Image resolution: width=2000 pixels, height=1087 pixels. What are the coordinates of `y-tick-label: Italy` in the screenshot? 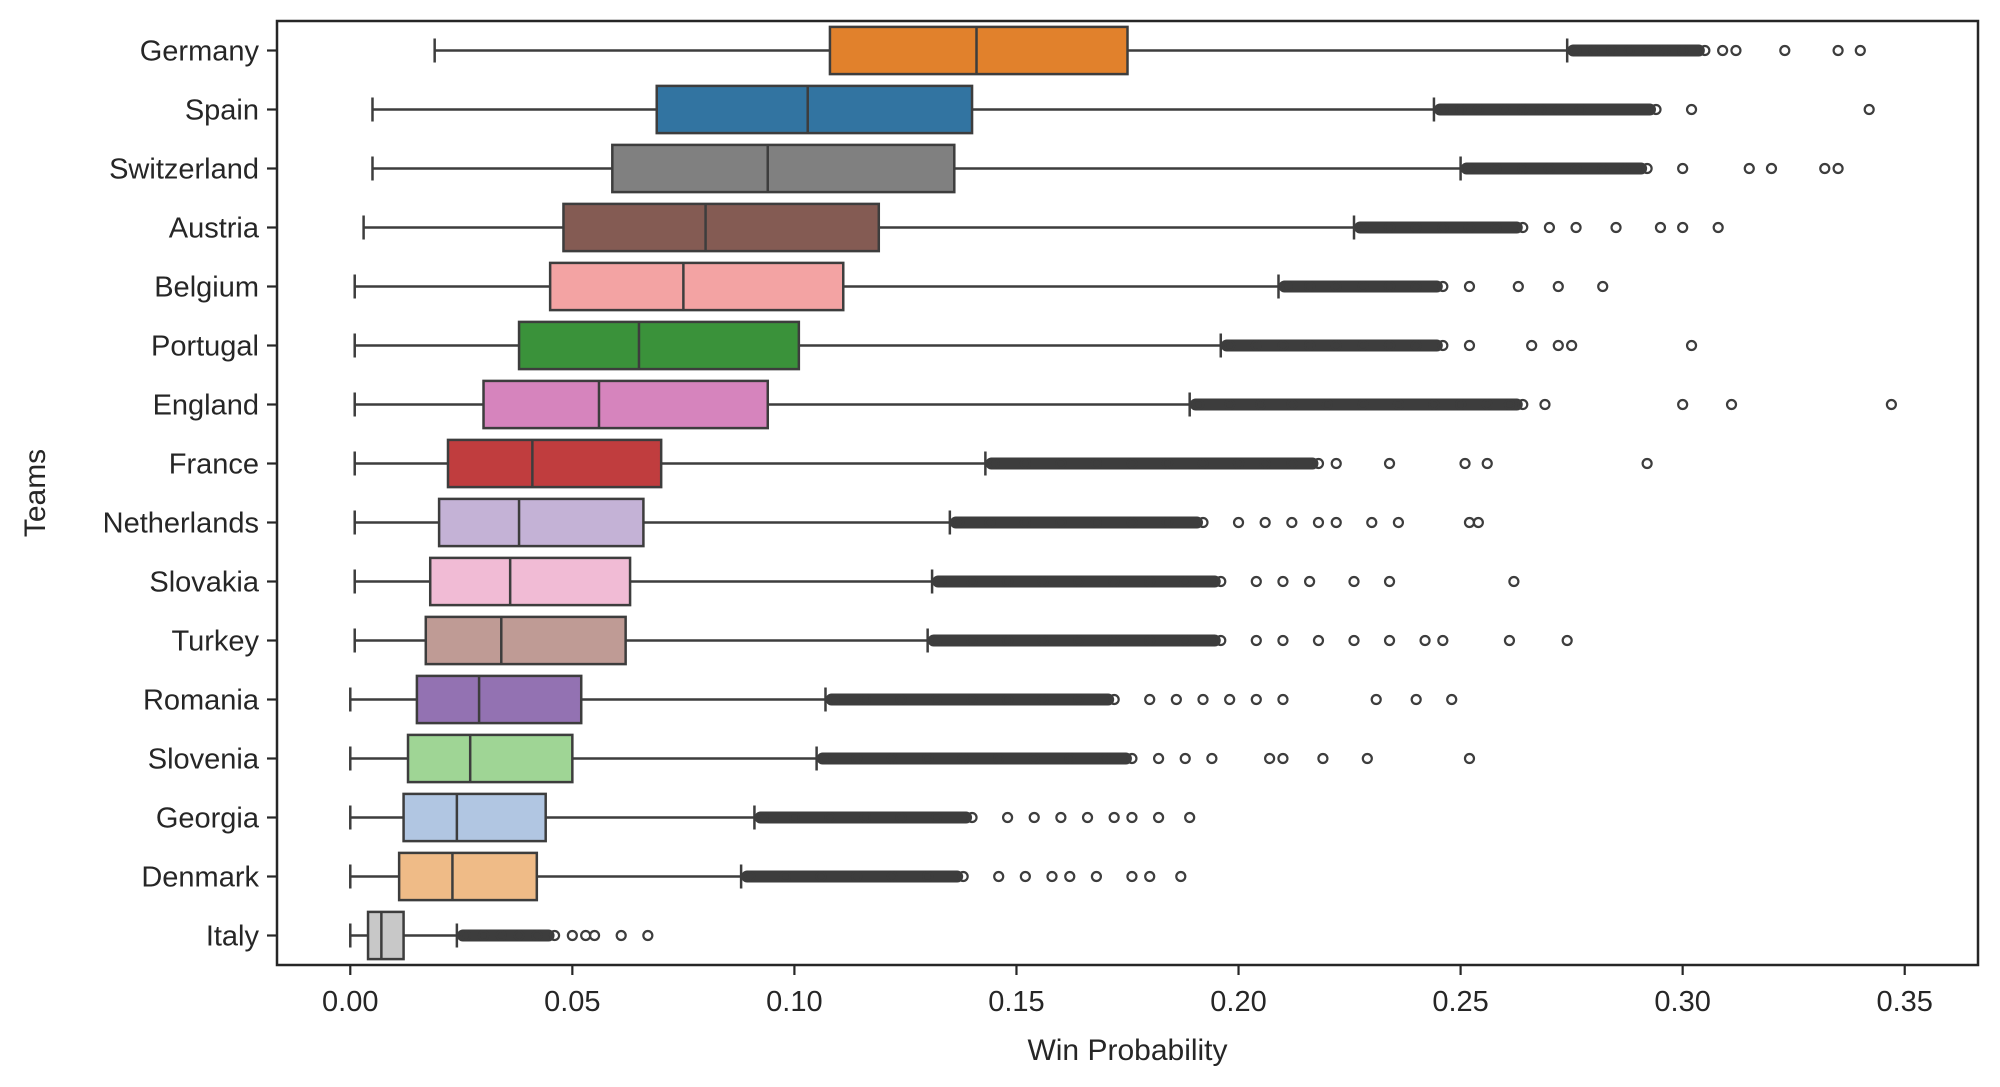 It's located at (233, 937).